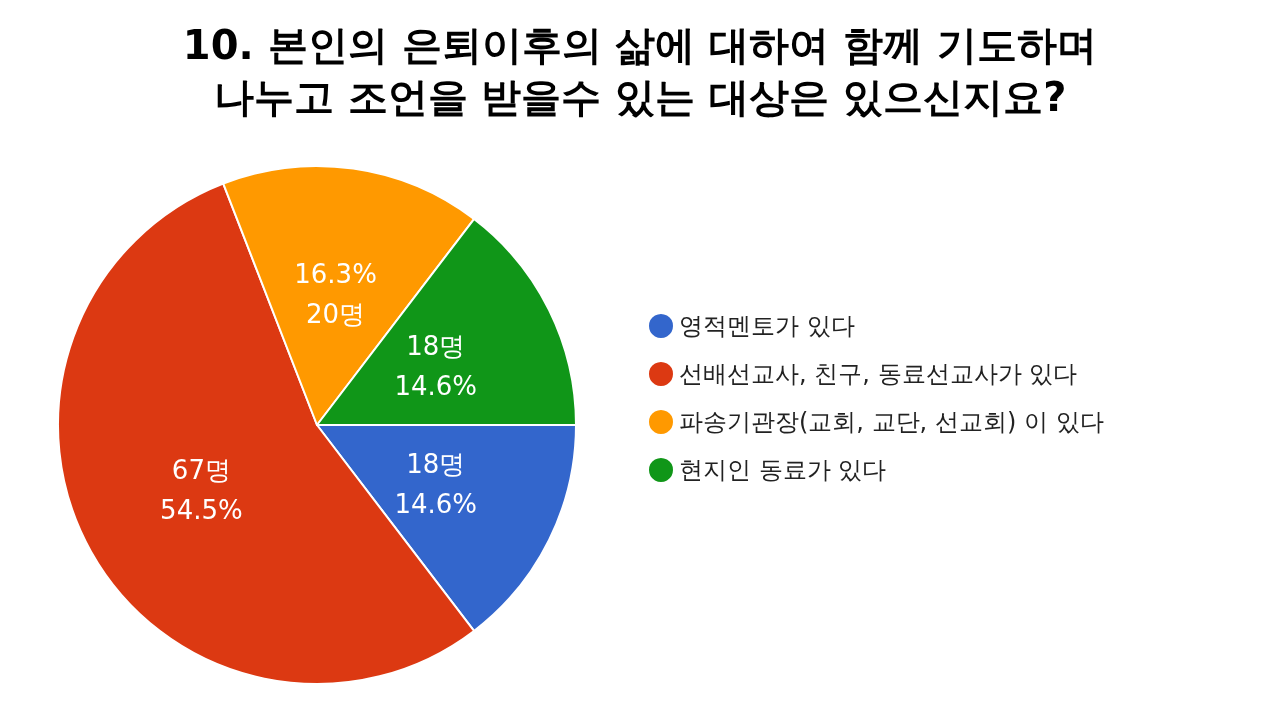 The height and width of the screenshot is (720, 1280). What do you see at coordinates (335, 293) in the screenshot?
I see `data-label: 16.3% 20명` at bounding box center [335, 293].